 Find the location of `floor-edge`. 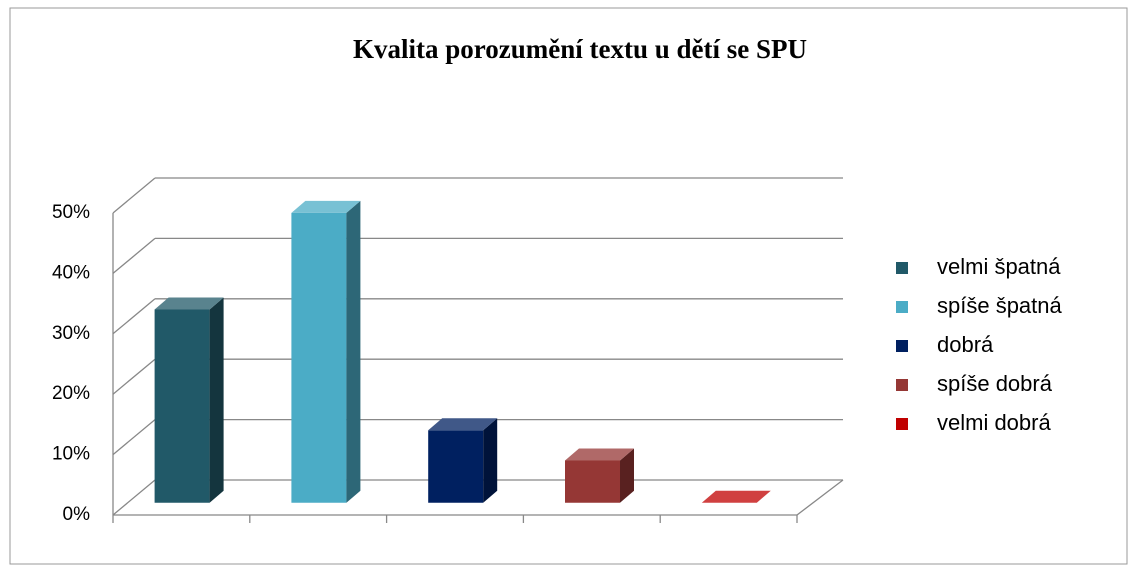

floor-edge is located at coordinates (820, 497).